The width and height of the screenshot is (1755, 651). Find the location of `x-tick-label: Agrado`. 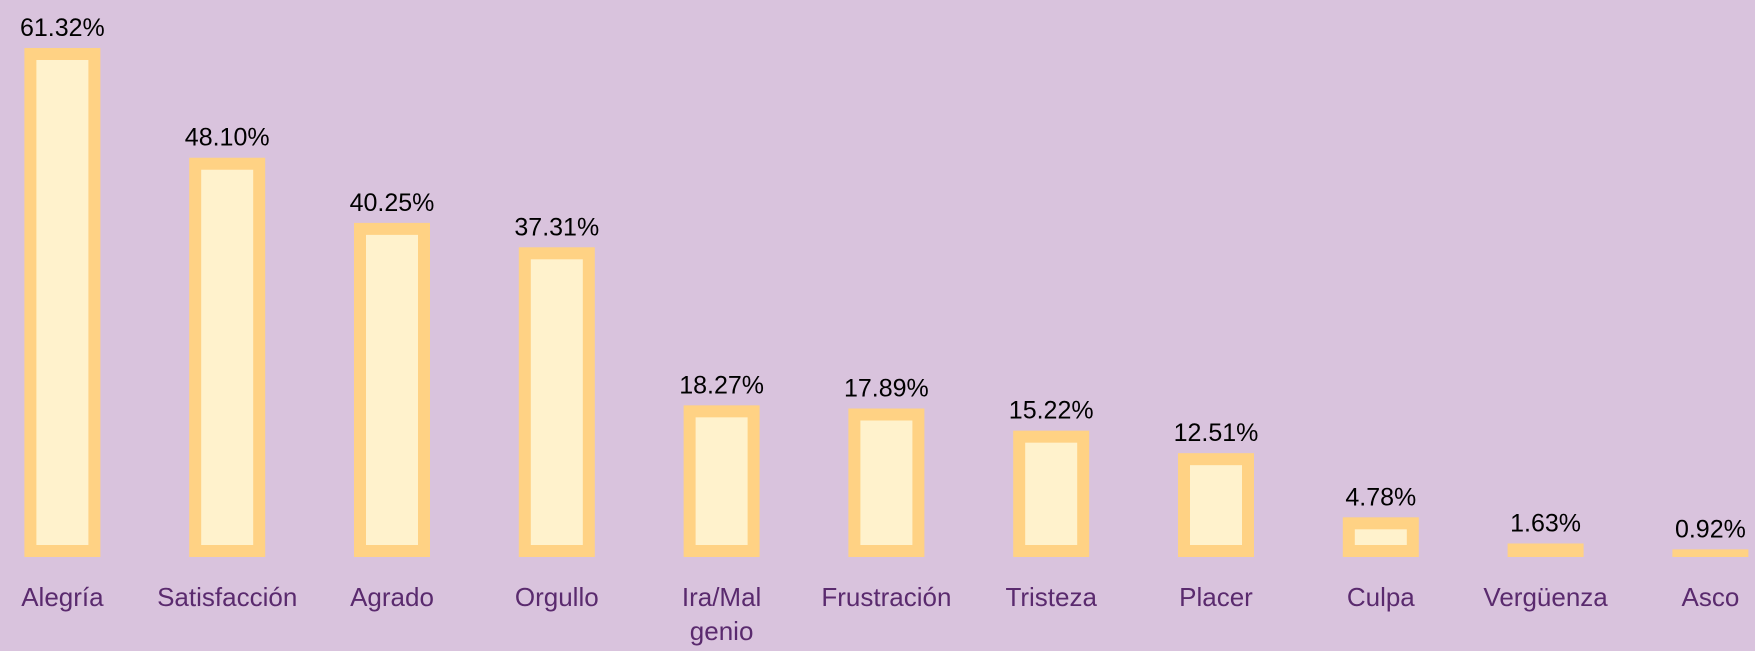

x-tick-label: Agrado is located at coordinates (392, 597).